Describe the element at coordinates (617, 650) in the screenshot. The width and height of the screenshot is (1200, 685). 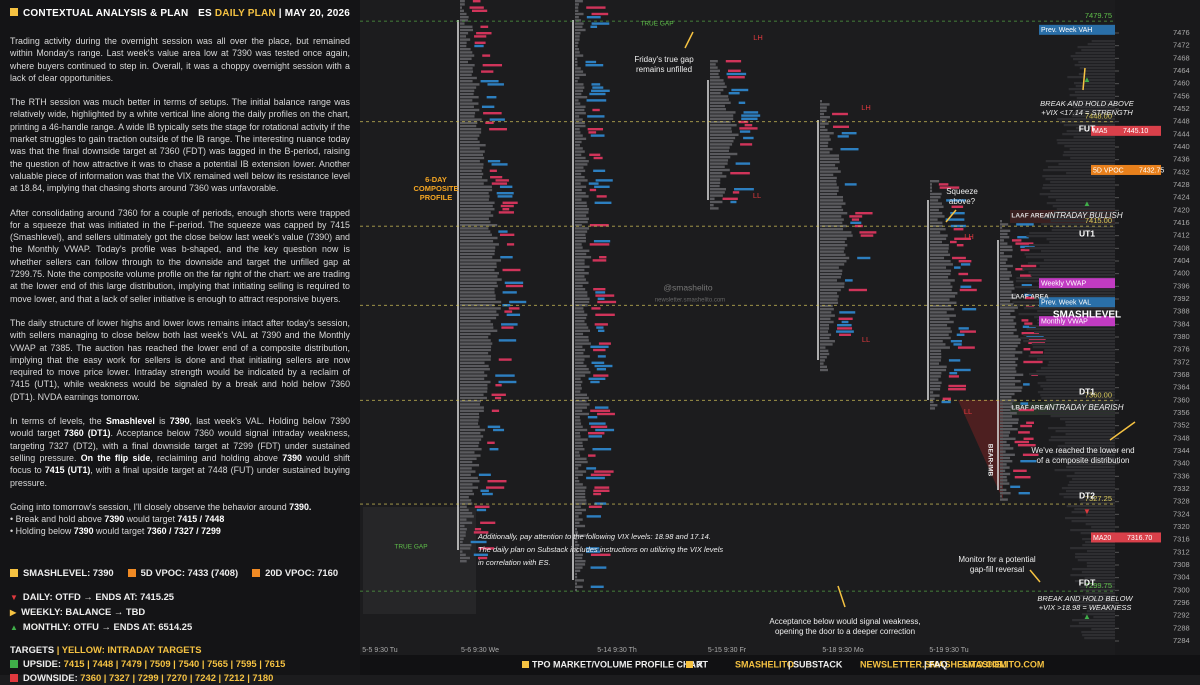
I see `x-tick-label: 5-14 9:30 Th` at that location.